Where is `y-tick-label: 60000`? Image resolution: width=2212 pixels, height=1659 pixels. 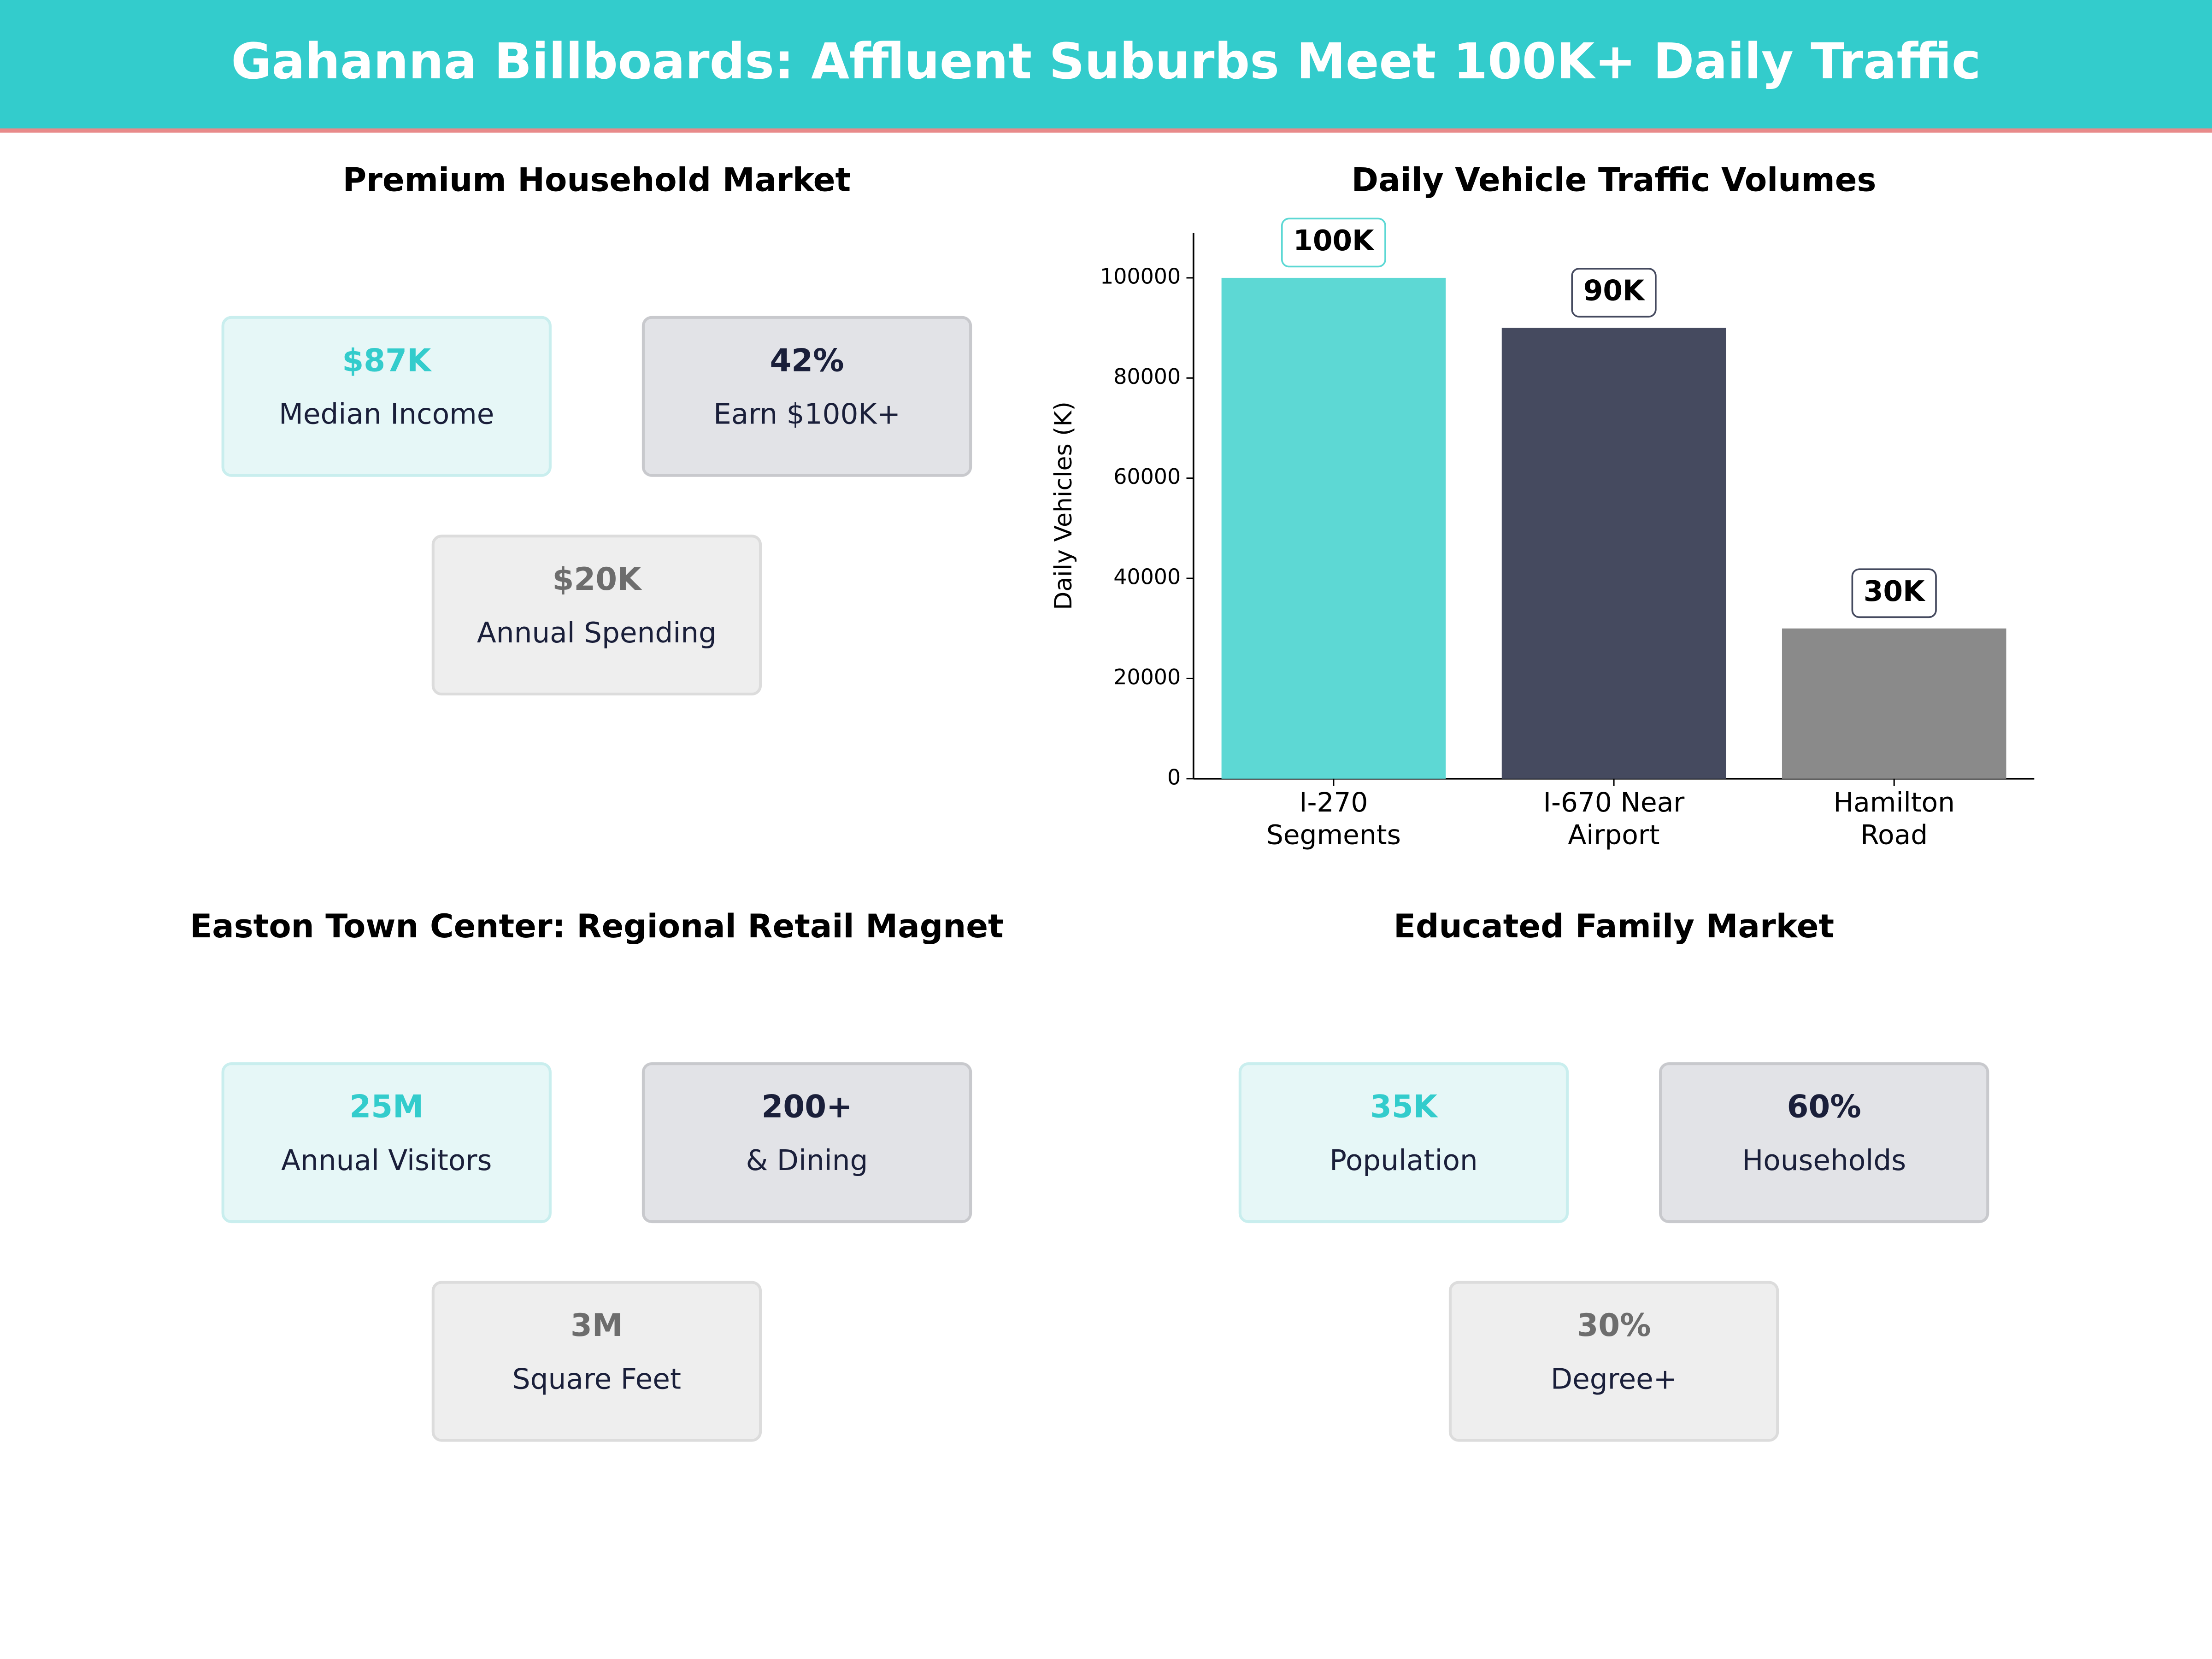 y-tick-label: 60000 is located at coordinates (1147, 476).